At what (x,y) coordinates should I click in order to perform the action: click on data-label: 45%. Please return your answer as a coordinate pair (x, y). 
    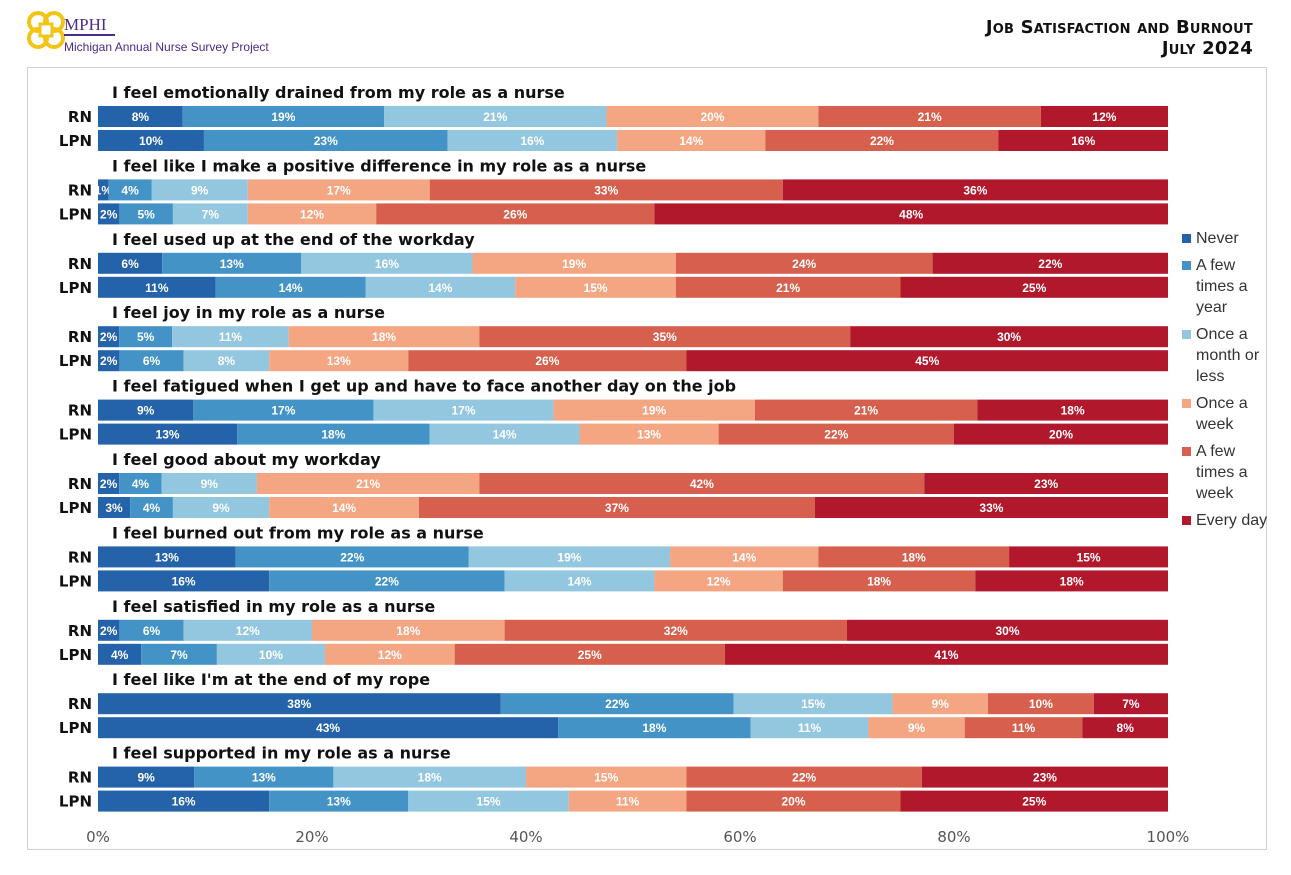
    Looking at the image, I should click on (927, 361).